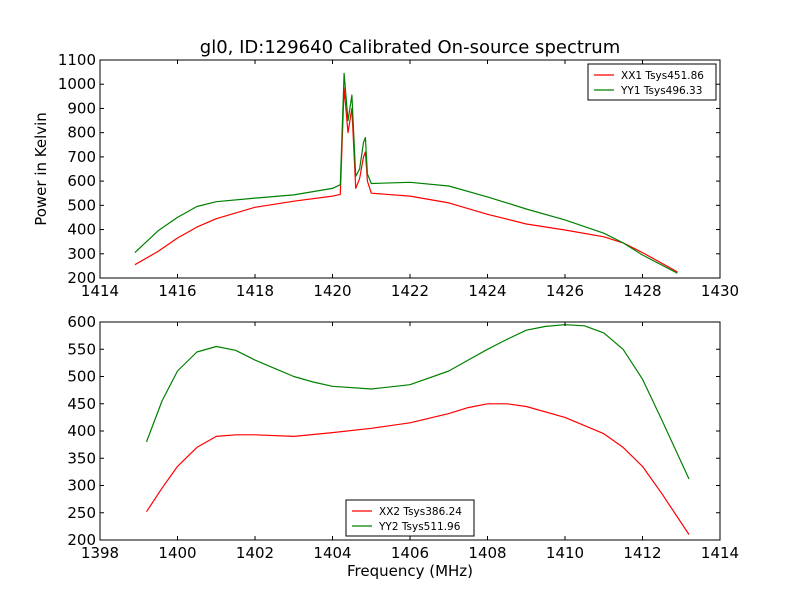 The width and height of the screenshot is (800, 600). I want to click on y-tick-label-1-1: 250, so click(81, 513).